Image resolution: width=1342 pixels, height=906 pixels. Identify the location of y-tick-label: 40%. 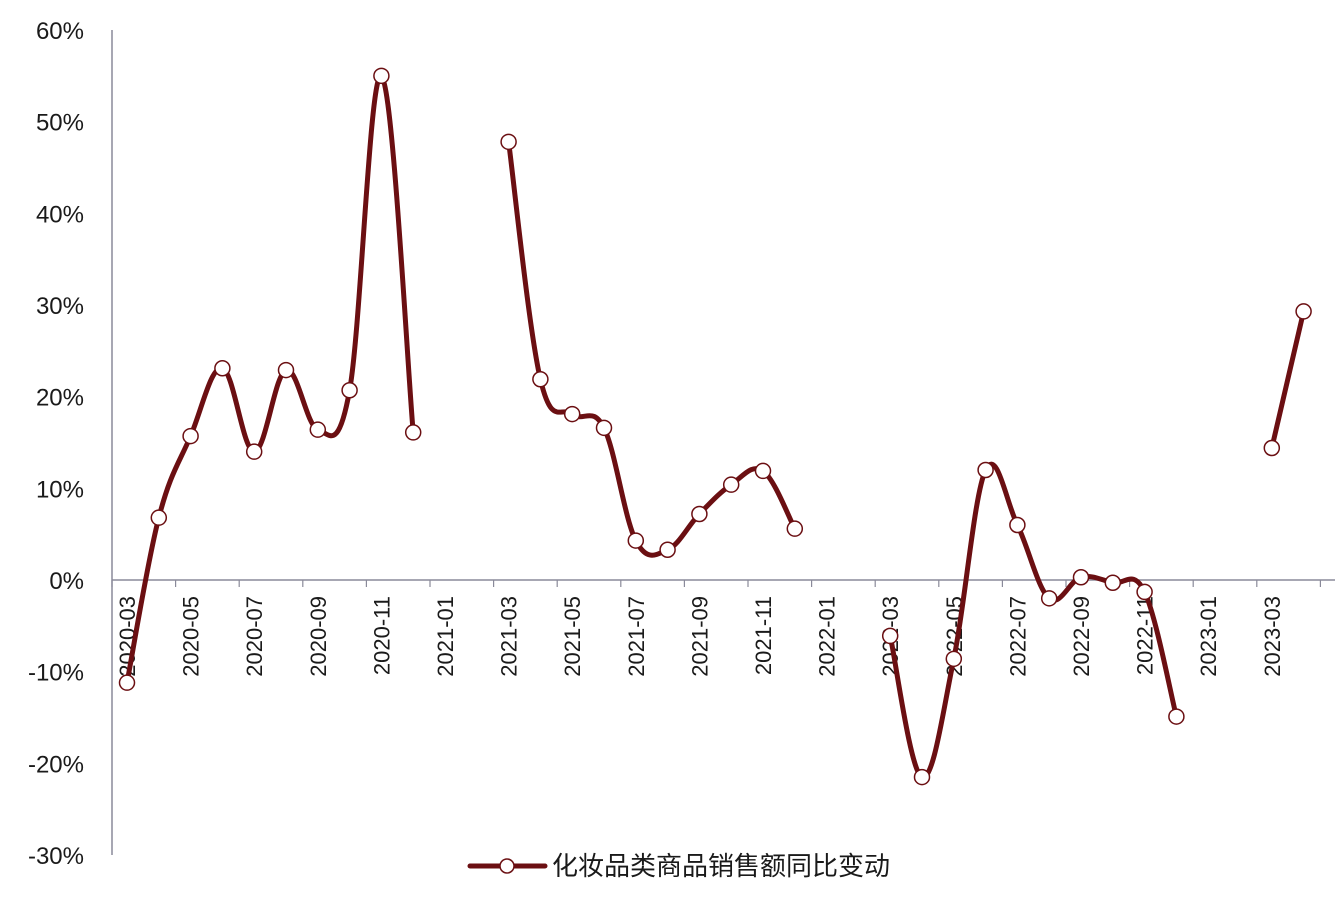
(60, 214).